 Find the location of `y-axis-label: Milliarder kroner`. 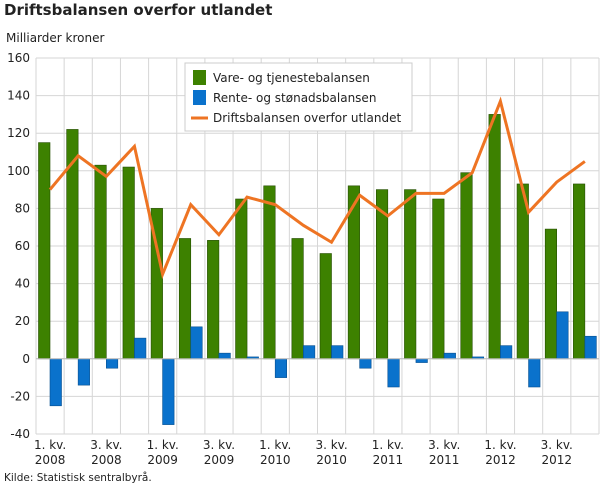

y-axis-label: Milliarder kroner is located at coordinates (55, 38).